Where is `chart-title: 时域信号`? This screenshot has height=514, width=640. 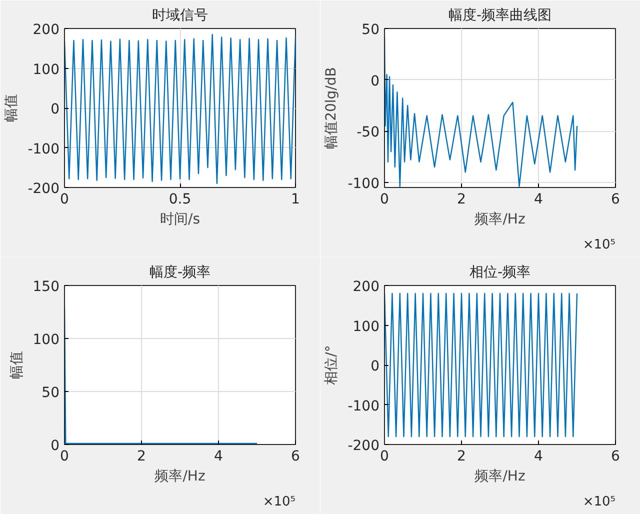
chart-title: 时域信号 is located at coordinates (180, 16).